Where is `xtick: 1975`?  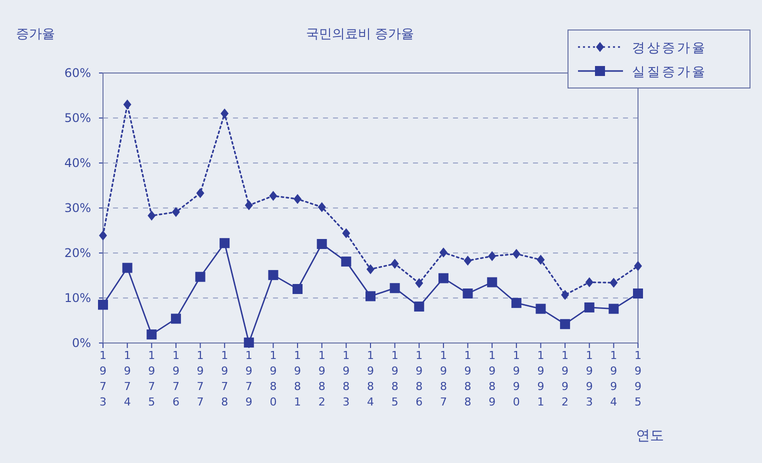 xtick: 1975 is located at coordinates (152, 378).